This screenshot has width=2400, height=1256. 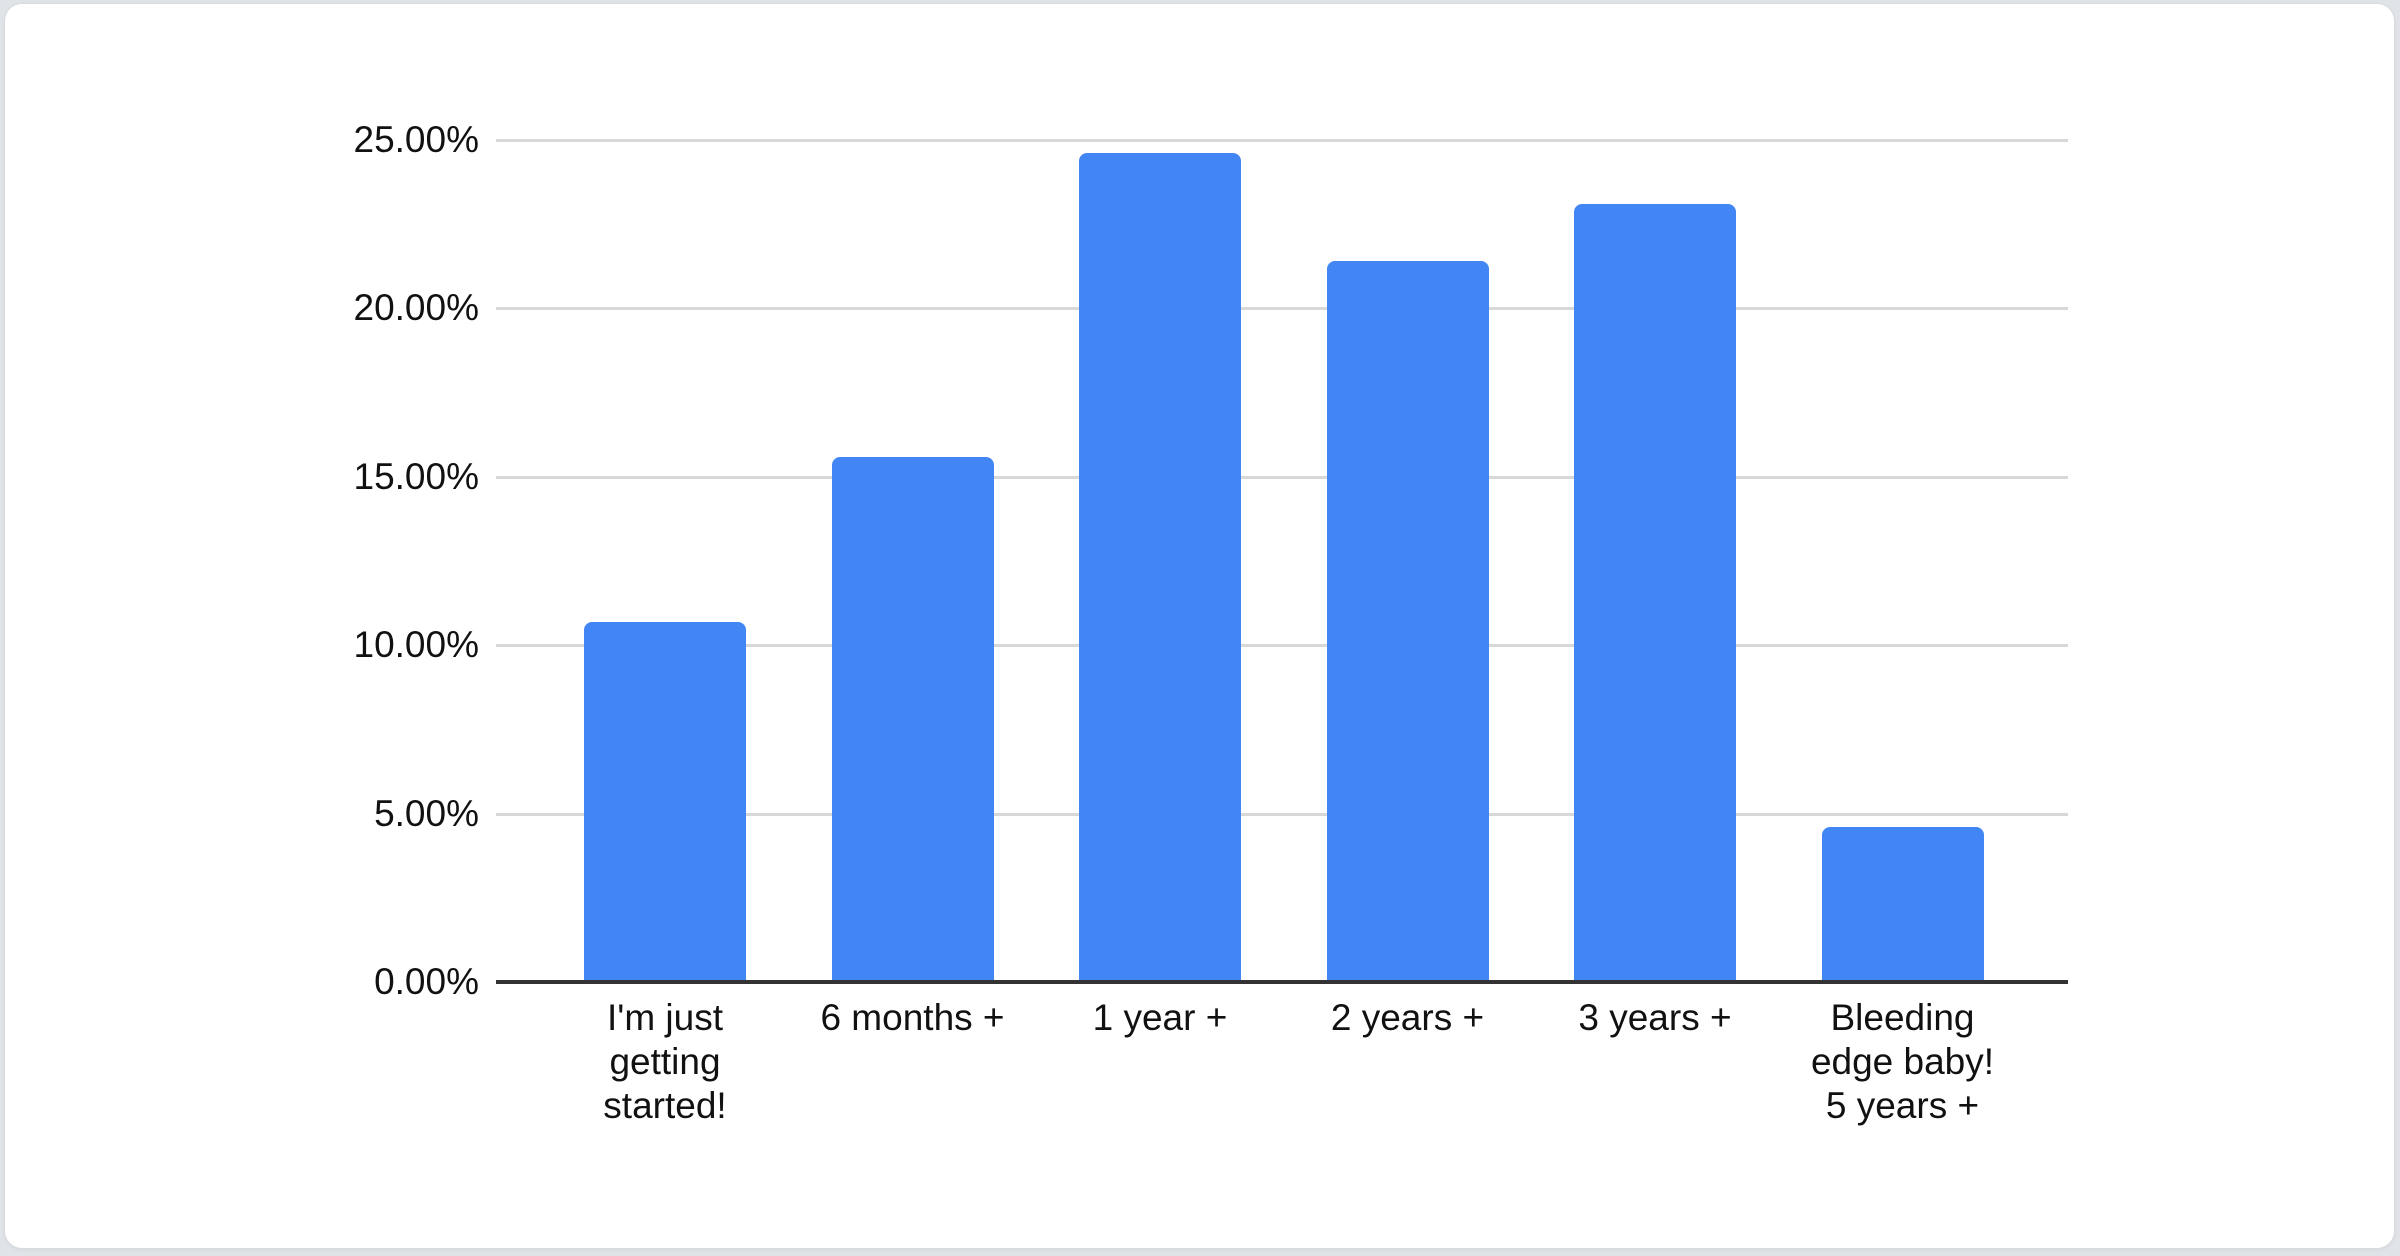 I want to click on x-axis-category-label-line: 2 years +, so click(x=1407, y=1017).